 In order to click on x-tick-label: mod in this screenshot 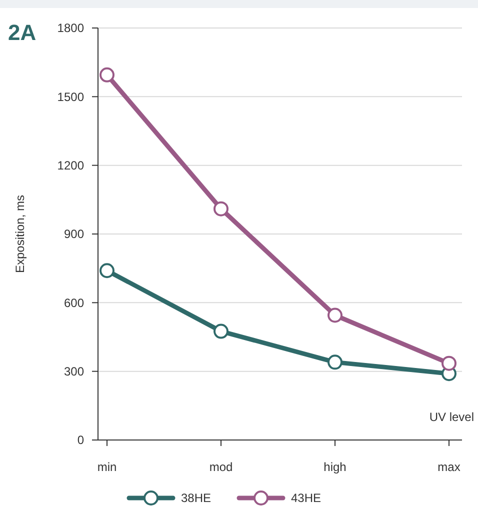, I will do `click(221, 467)`.